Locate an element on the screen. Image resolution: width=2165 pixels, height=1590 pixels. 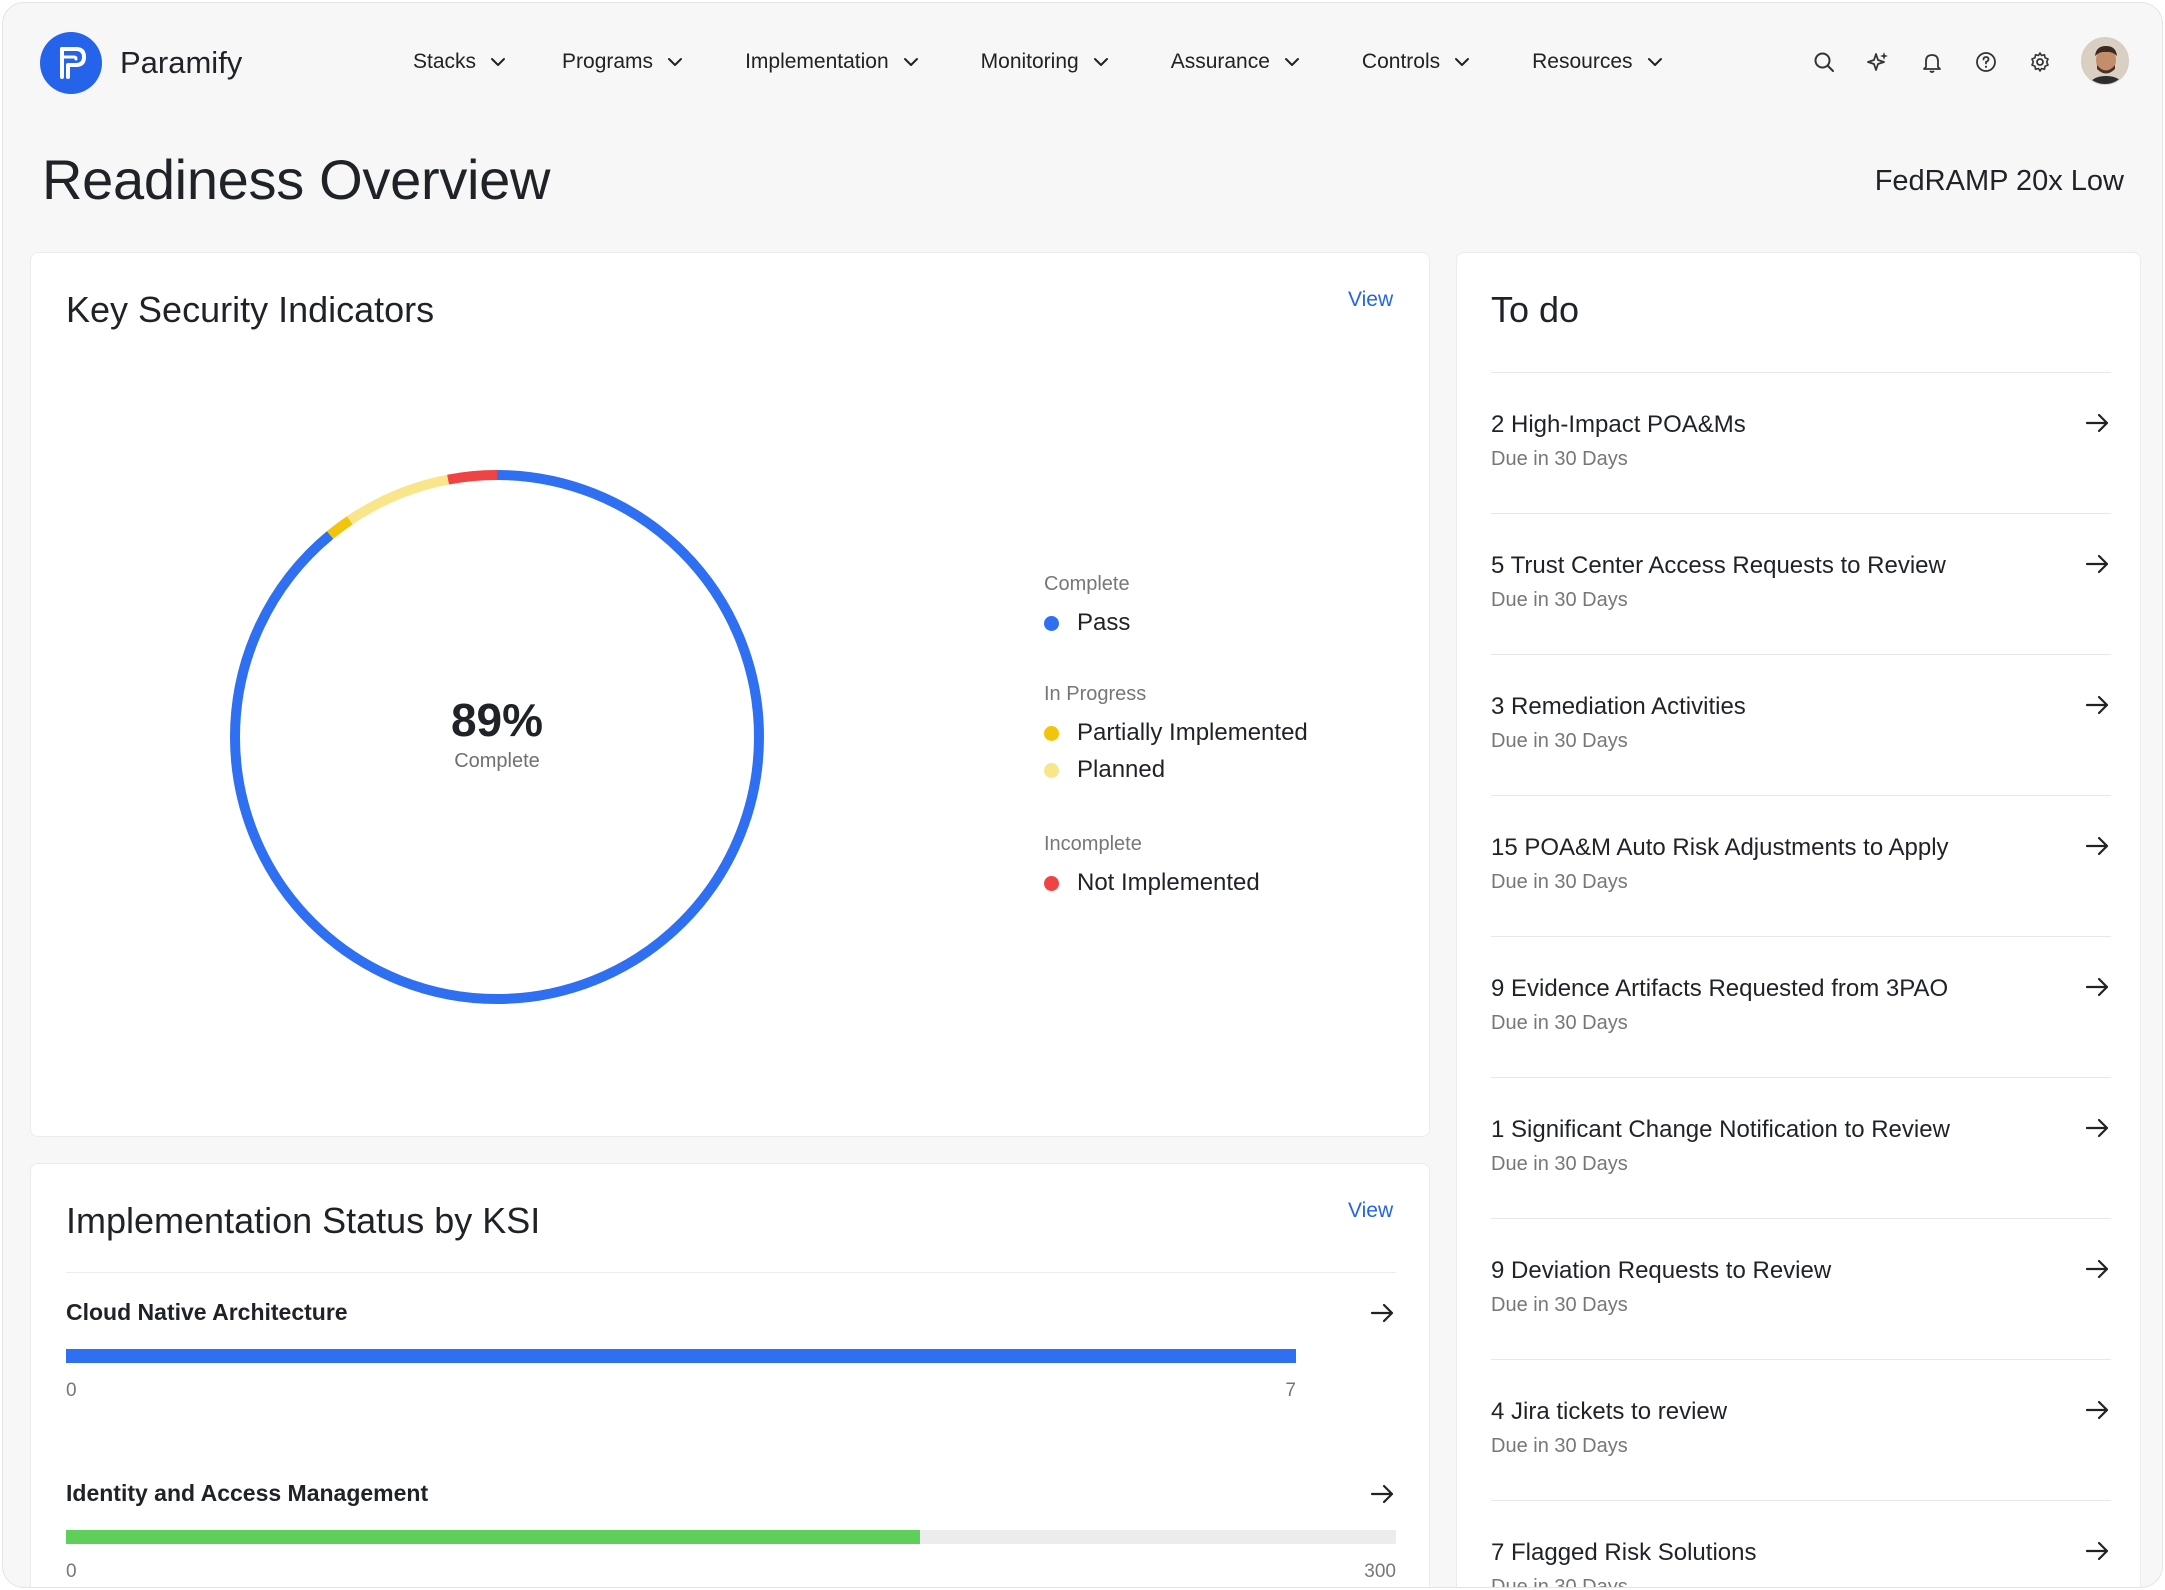
ksi-row-title: Identity and Access Management is located at coordinates (247, 1493).